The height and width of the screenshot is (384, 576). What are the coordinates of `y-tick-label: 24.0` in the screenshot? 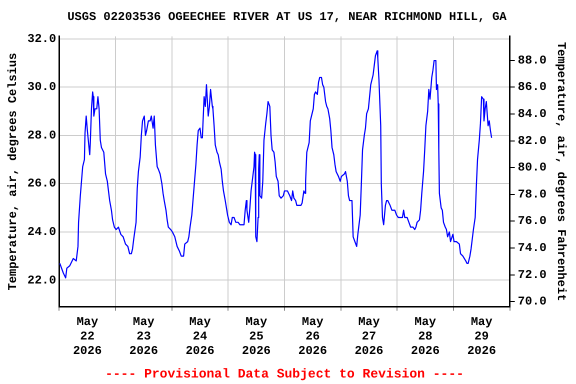 It's located at (41, 231).